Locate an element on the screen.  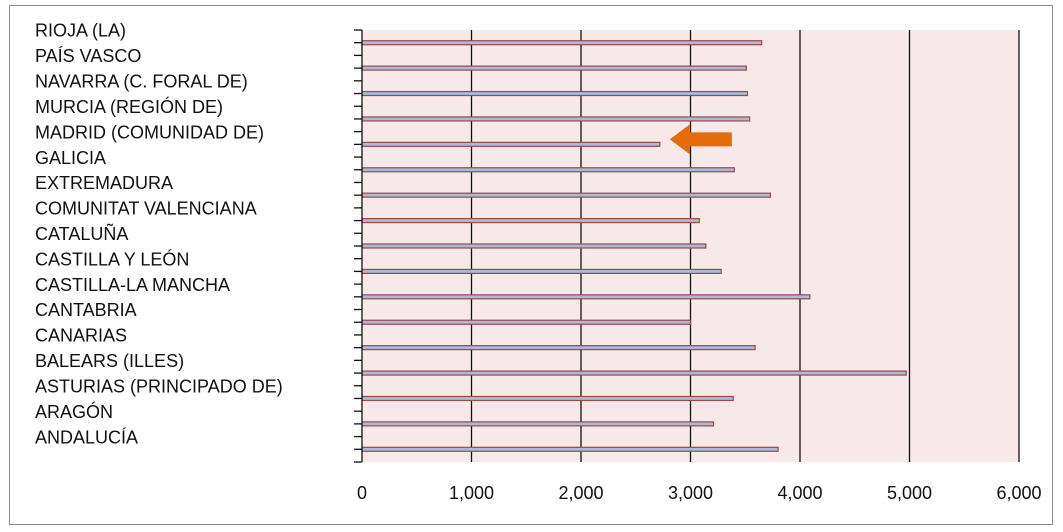
bar-balears-illes is located at coordinates (634, 373).